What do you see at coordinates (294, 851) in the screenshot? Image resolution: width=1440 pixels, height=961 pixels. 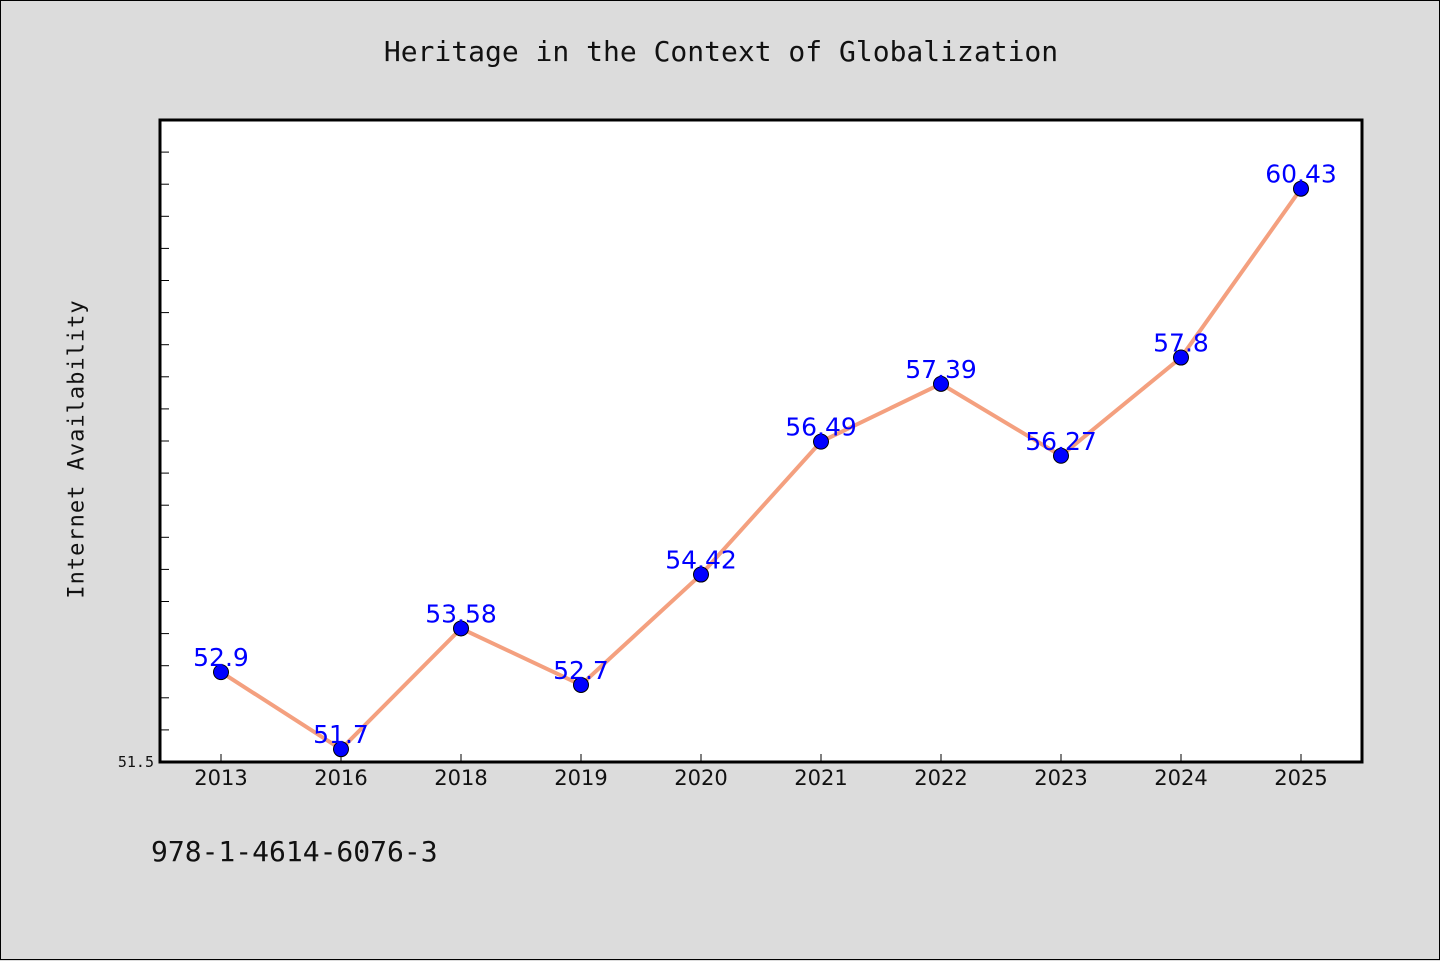 I see `isbn-footnote: 978-1-4614-6076-3` at bounding box center [294, 851].